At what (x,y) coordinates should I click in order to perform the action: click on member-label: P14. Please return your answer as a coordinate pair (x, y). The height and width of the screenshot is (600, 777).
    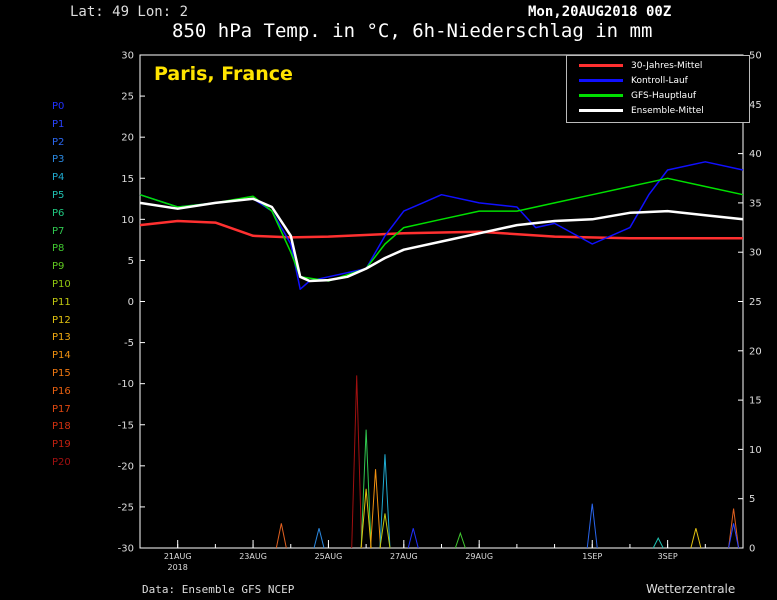
    Looking at the image, I should click on (61, 356).